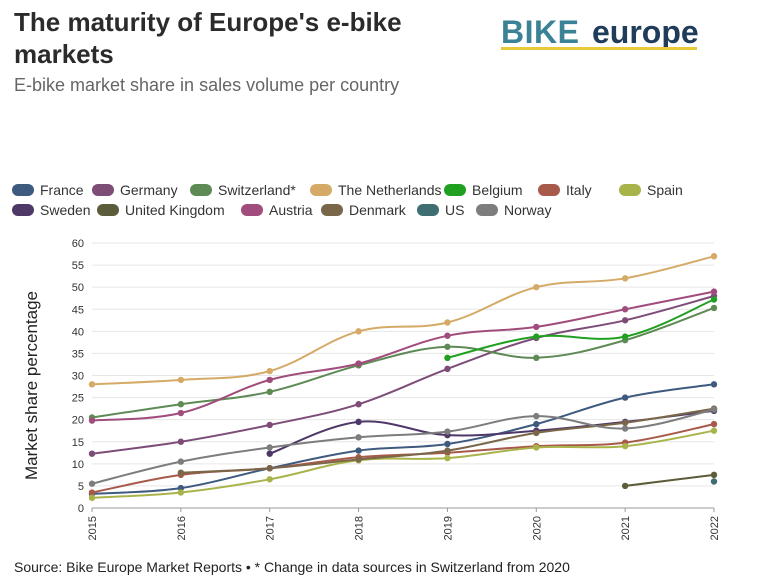  I want to click on x-tick-label: 2016, so click(182, 528).